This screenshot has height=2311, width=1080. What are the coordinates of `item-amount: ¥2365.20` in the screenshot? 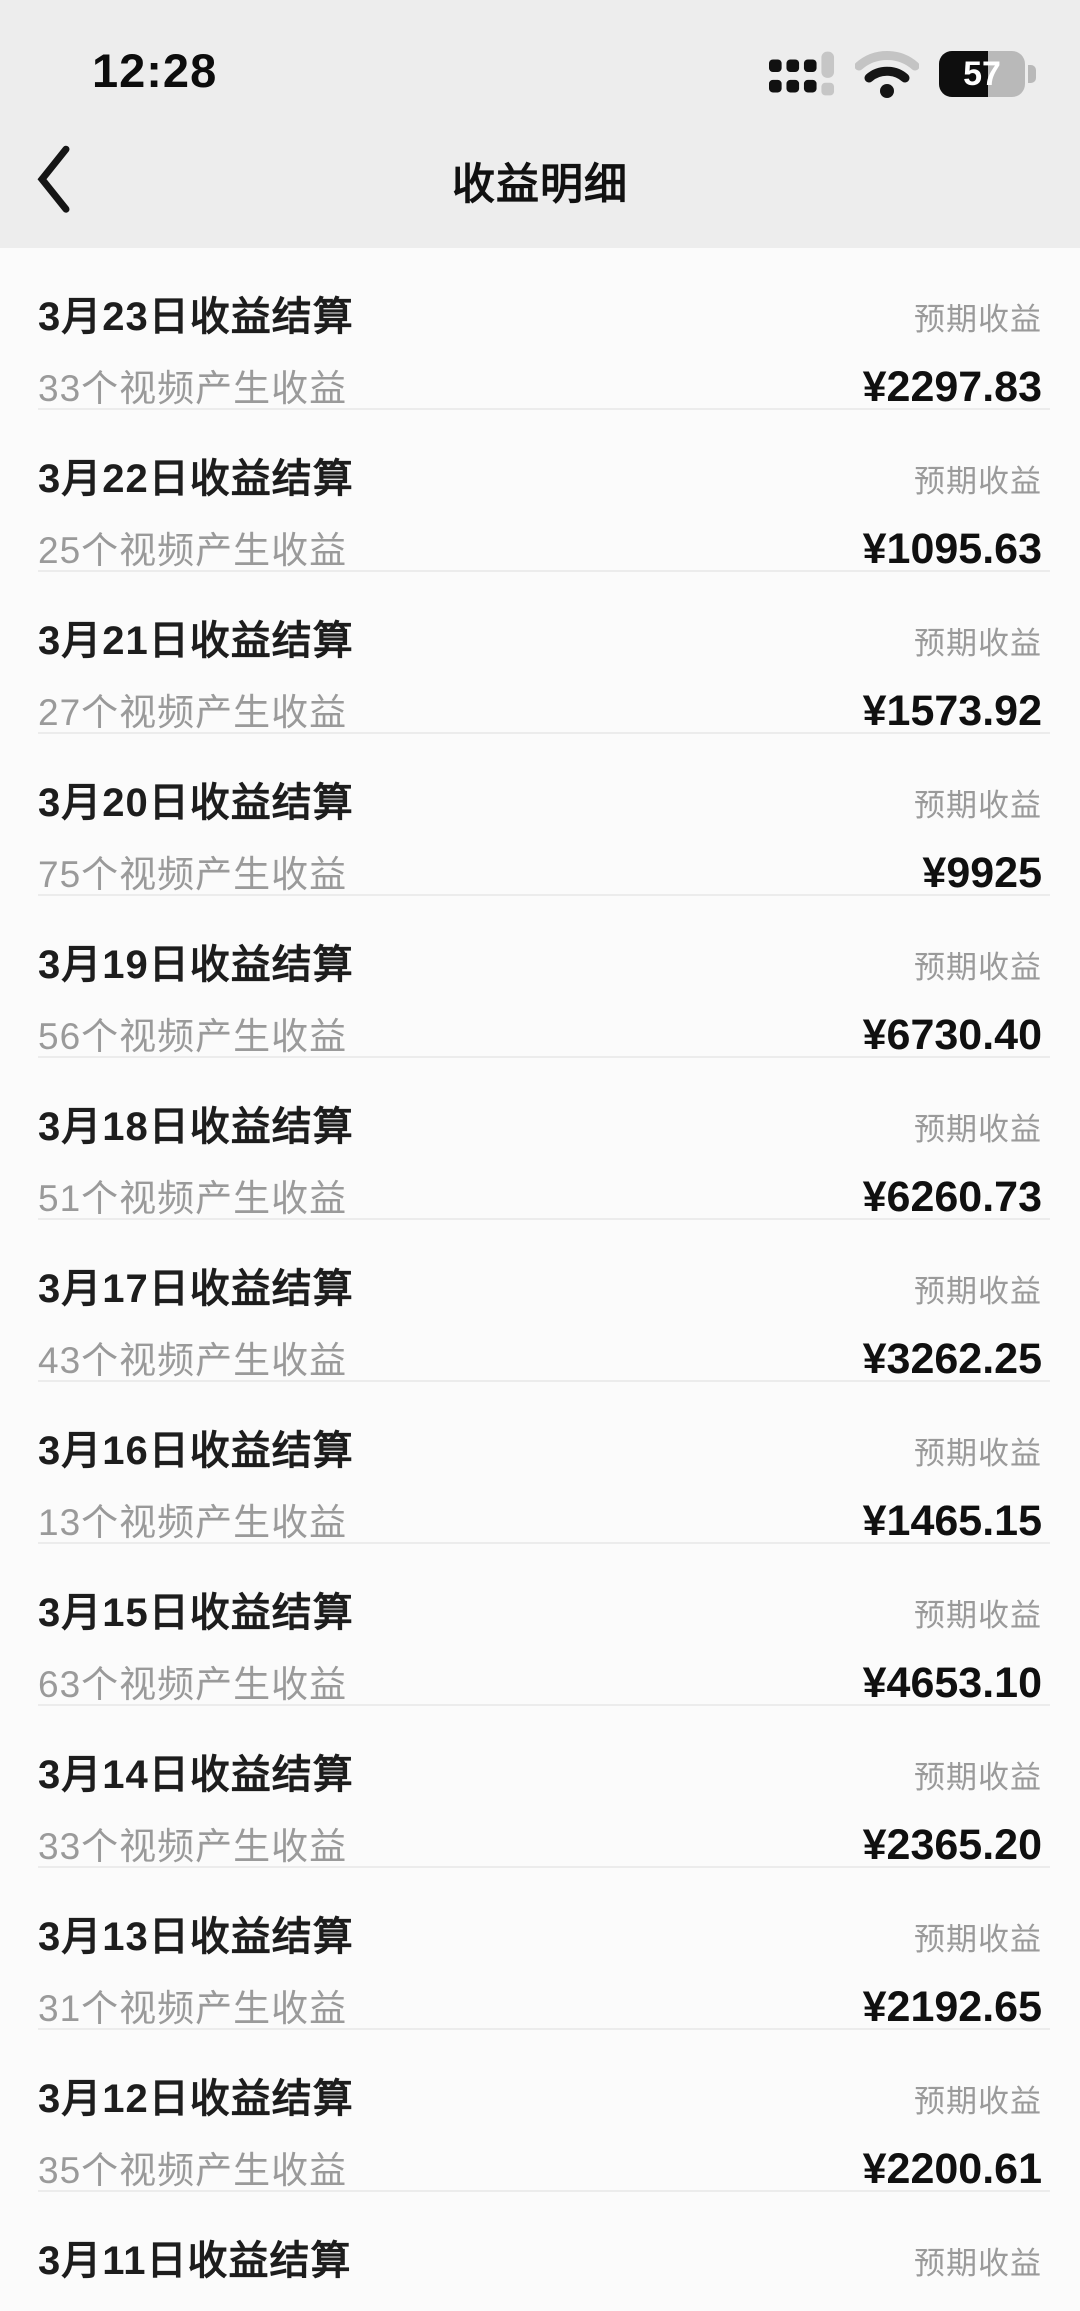 It's located at (952, 1845).